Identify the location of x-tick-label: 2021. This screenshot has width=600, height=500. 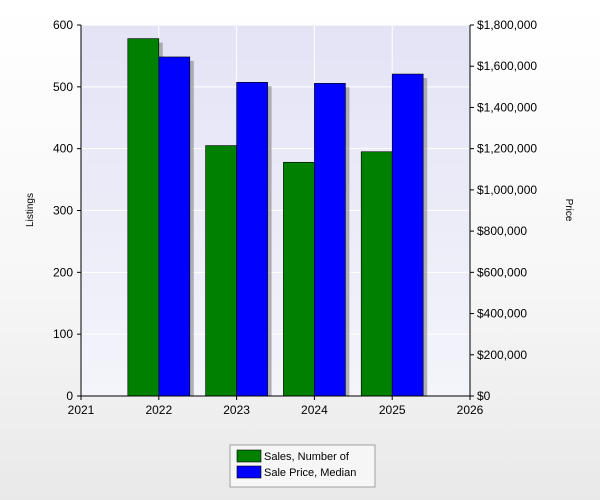
(81, 410).